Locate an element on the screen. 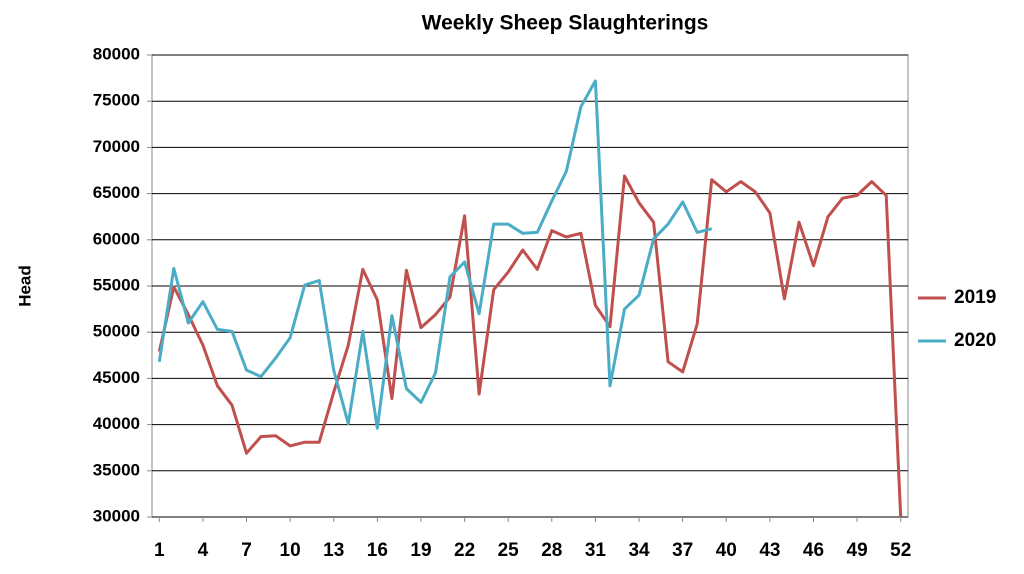 This screenshot has width=1024, height=574. y-tick-label: 75000 is located at coordinates (116, 100).